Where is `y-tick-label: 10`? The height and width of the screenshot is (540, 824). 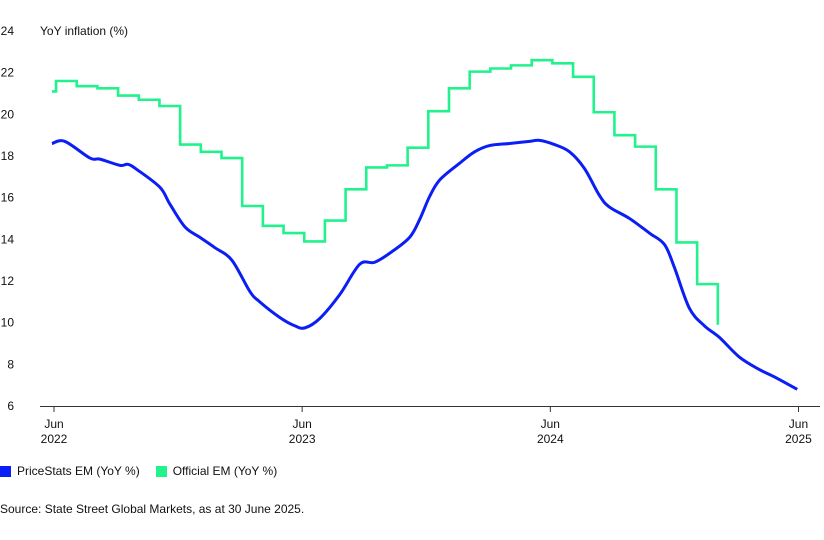
y-tick-label: 10 is located at coordinates (8, 323).